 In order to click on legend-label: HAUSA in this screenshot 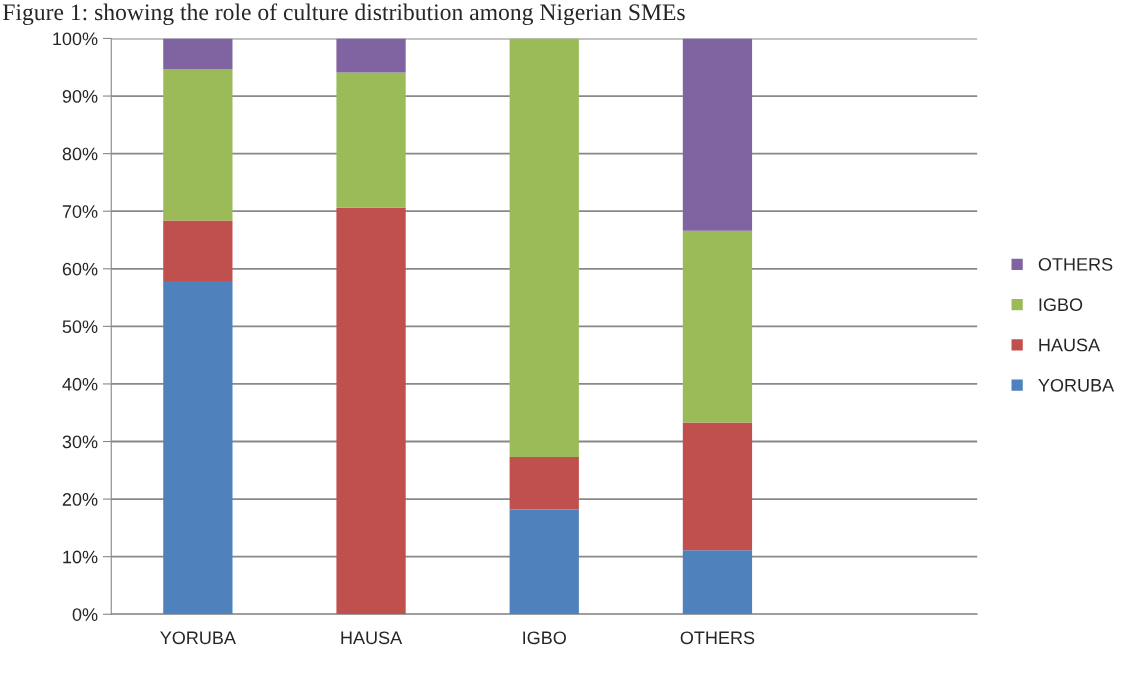, I will do `click(1070, 345)`.